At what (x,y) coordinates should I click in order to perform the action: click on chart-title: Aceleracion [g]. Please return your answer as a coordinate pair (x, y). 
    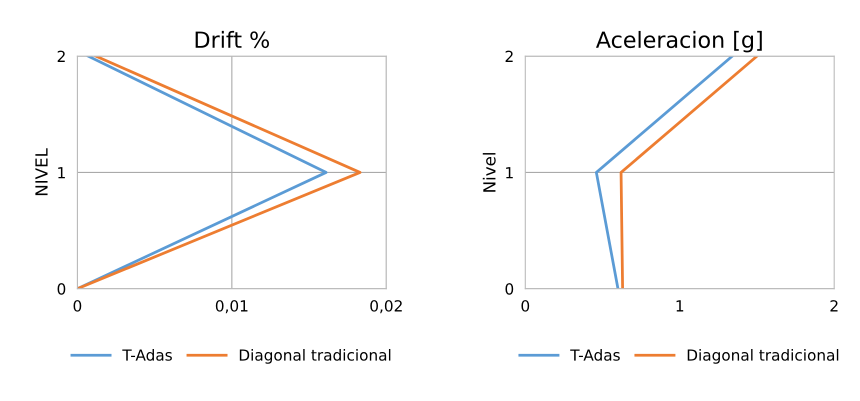
    Looking at the image, I should click on (679, 41).